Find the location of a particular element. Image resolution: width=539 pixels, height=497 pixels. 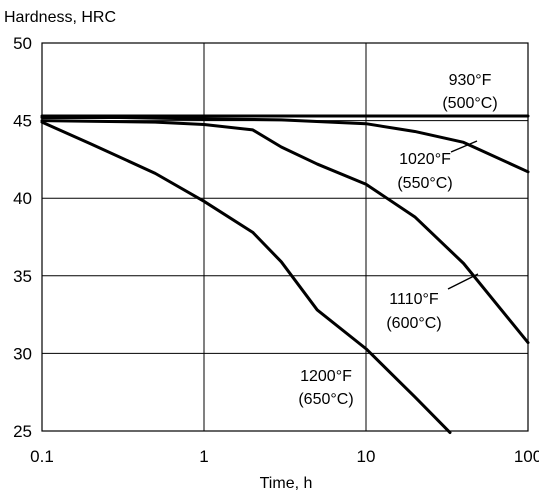

series-label-line-1: 1200°F is located at coordinates (326, 376).